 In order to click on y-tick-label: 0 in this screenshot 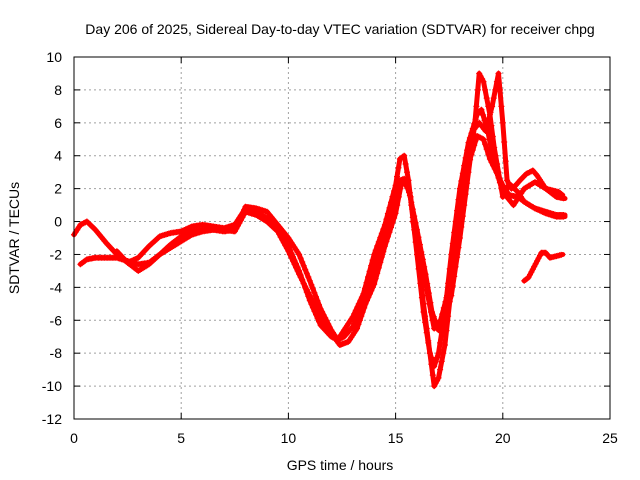, I will do `click(58, 222)`.